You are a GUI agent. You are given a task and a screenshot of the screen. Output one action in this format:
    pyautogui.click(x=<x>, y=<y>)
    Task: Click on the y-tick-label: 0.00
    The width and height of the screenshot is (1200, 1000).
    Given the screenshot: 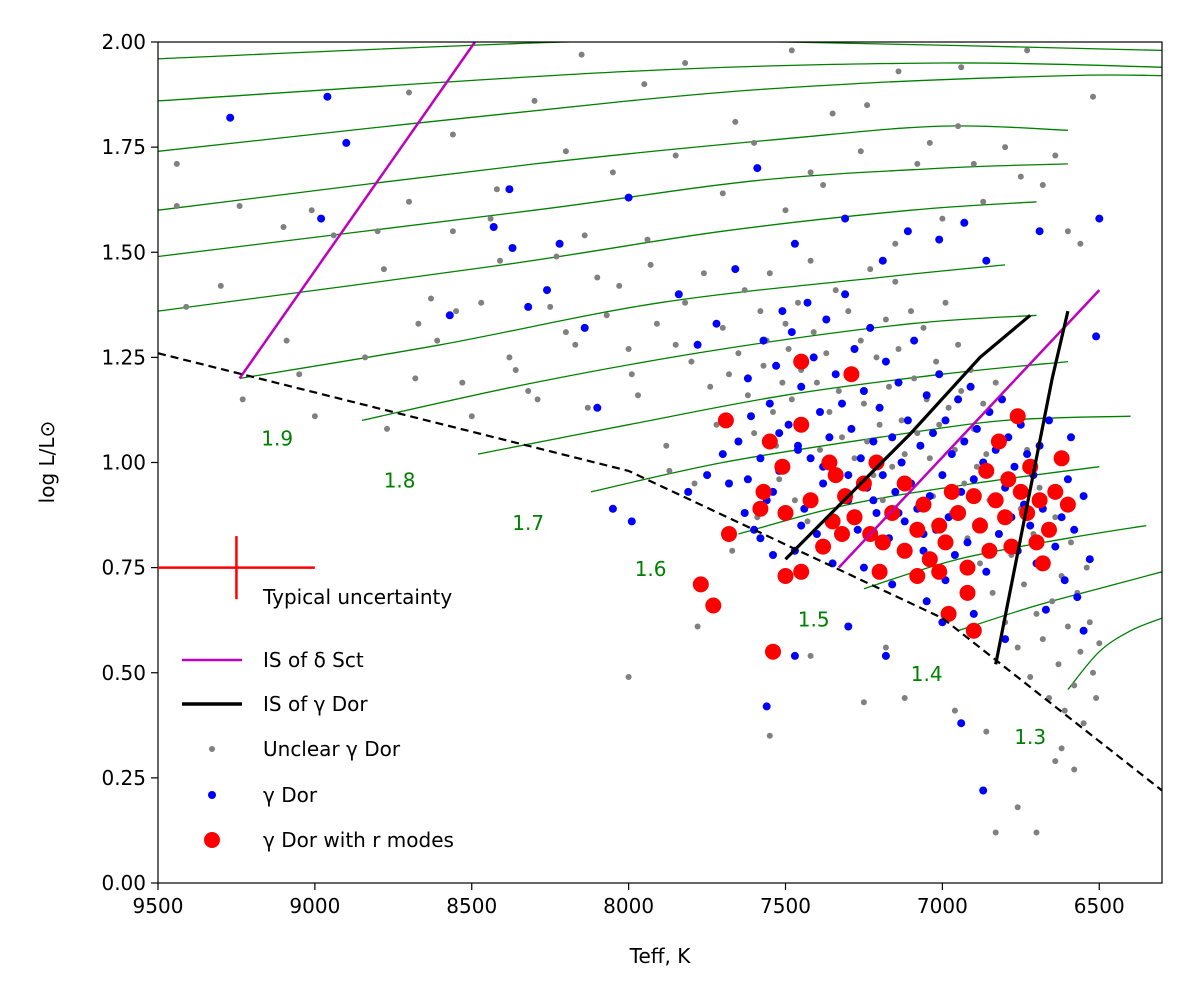 What is the action you would take?
    pyautogui.click(x=123, y=883)
    